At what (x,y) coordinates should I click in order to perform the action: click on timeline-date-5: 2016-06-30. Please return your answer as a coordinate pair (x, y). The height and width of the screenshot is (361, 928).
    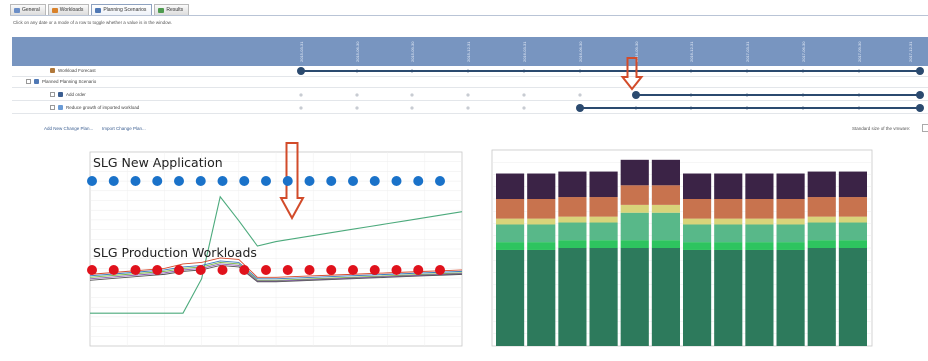
    Looking at the image, I should click on (580, 51).